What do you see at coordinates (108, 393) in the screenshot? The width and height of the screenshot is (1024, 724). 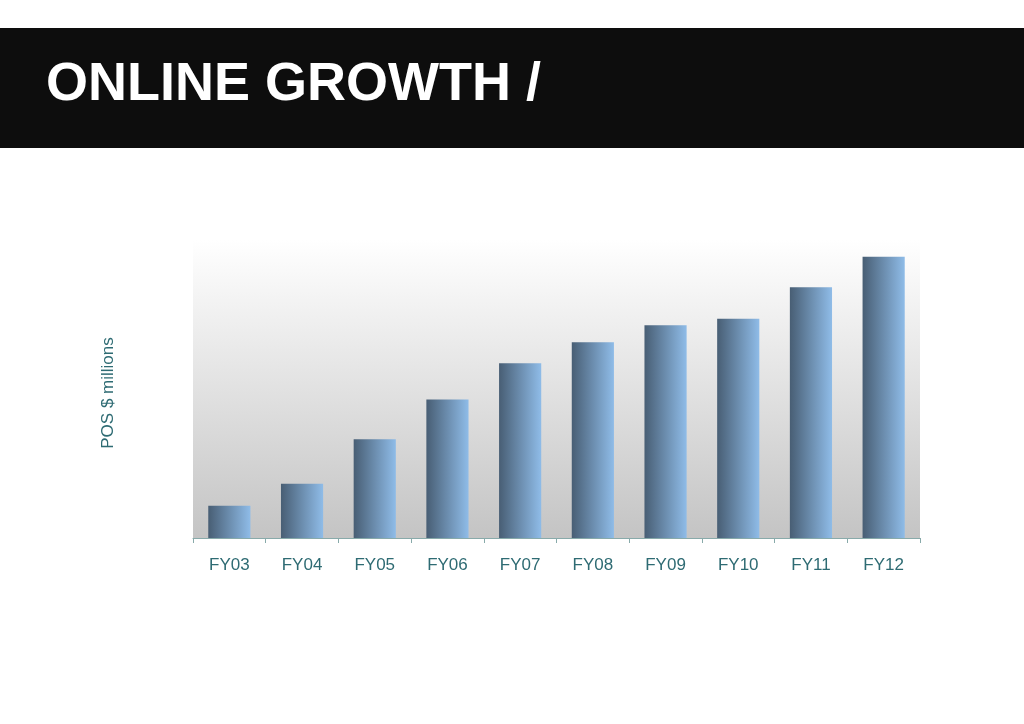 I see `y-axis-title: POS $ millions` at bounding box center [108, 393].